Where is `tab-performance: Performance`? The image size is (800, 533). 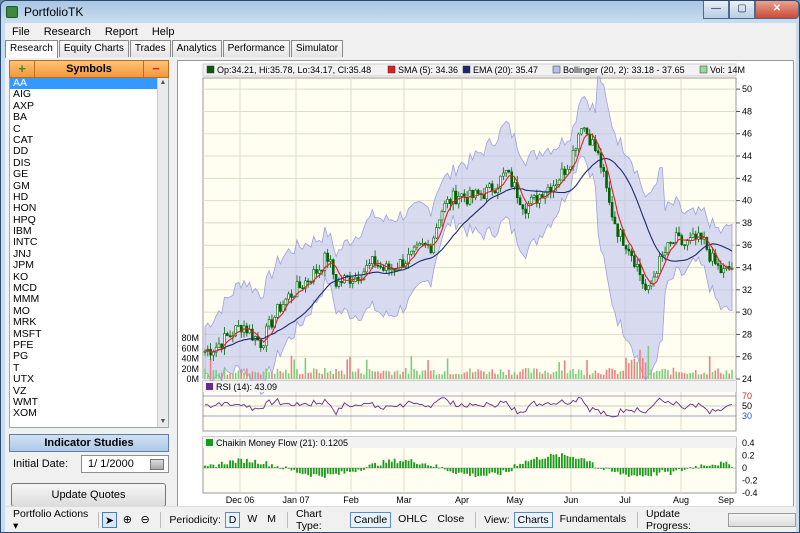 tab-performance: Performance is located at coordinates (256, 48).